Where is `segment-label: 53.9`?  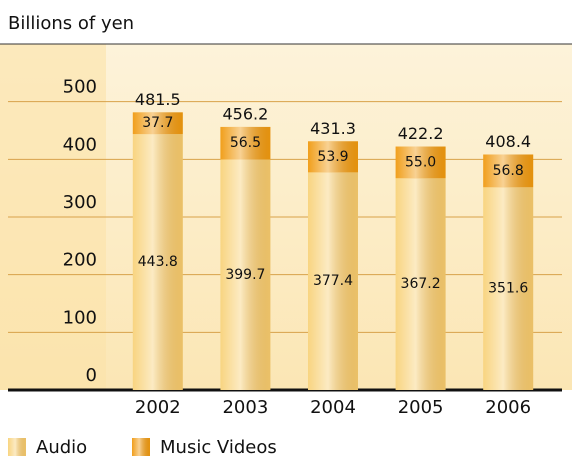
segment-label: 53.9 is located at coordinates (332, 157).